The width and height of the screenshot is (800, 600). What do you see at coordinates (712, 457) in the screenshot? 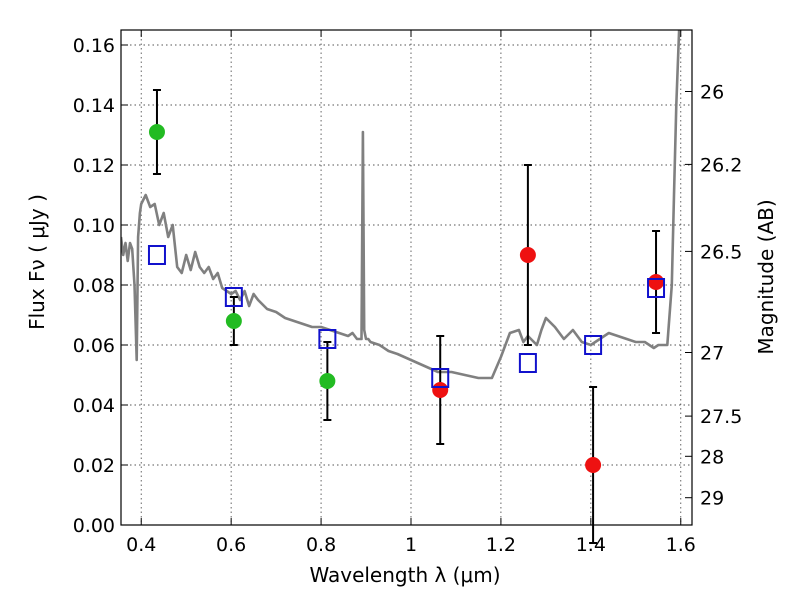
I see `y2-tick-label: 28` at bounding box center [712, 457].